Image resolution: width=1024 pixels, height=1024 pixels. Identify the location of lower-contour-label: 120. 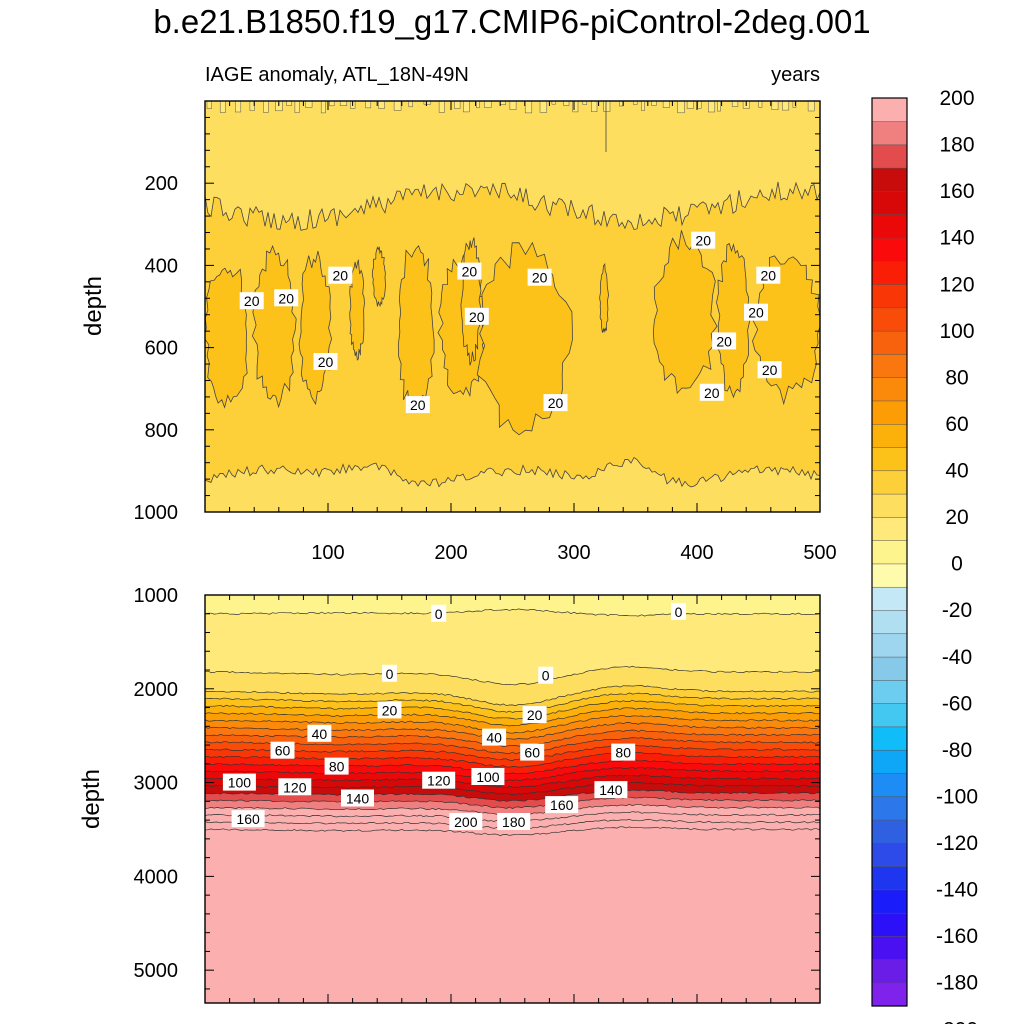
(295, 787).